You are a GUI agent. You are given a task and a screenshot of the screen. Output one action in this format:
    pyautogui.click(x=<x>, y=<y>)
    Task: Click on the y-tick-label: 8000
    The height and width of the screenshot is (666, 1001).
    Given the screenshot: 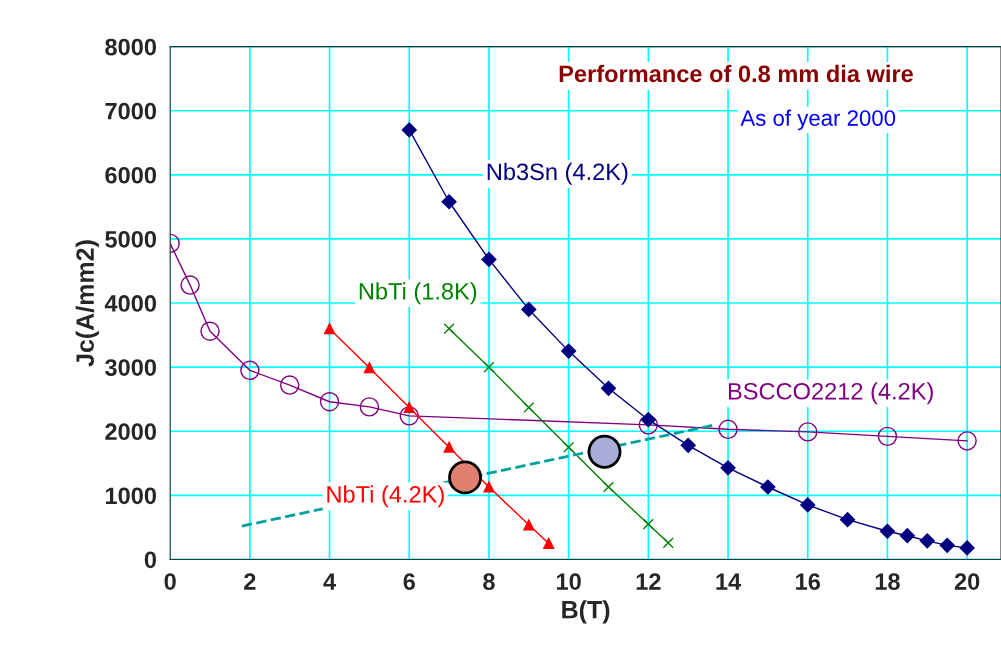 What is the action you would take?
    pyautogui.click(x=131, y=47)
    